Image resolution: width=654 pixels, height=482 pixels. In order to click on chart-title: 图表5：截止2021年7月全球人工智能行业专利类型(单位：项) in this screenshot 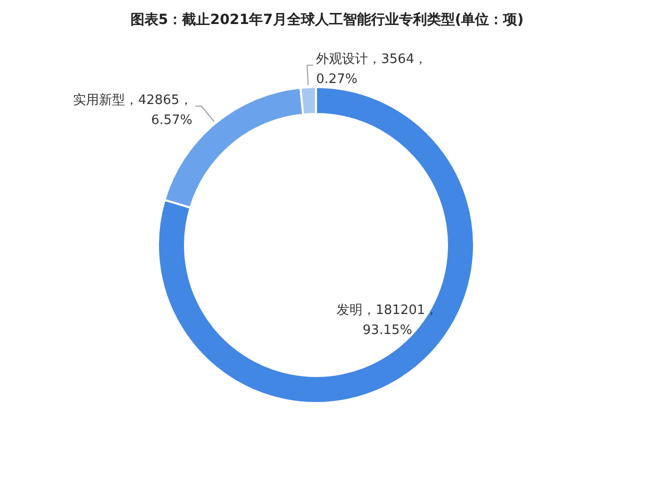, I will do `click(327, 19)`.